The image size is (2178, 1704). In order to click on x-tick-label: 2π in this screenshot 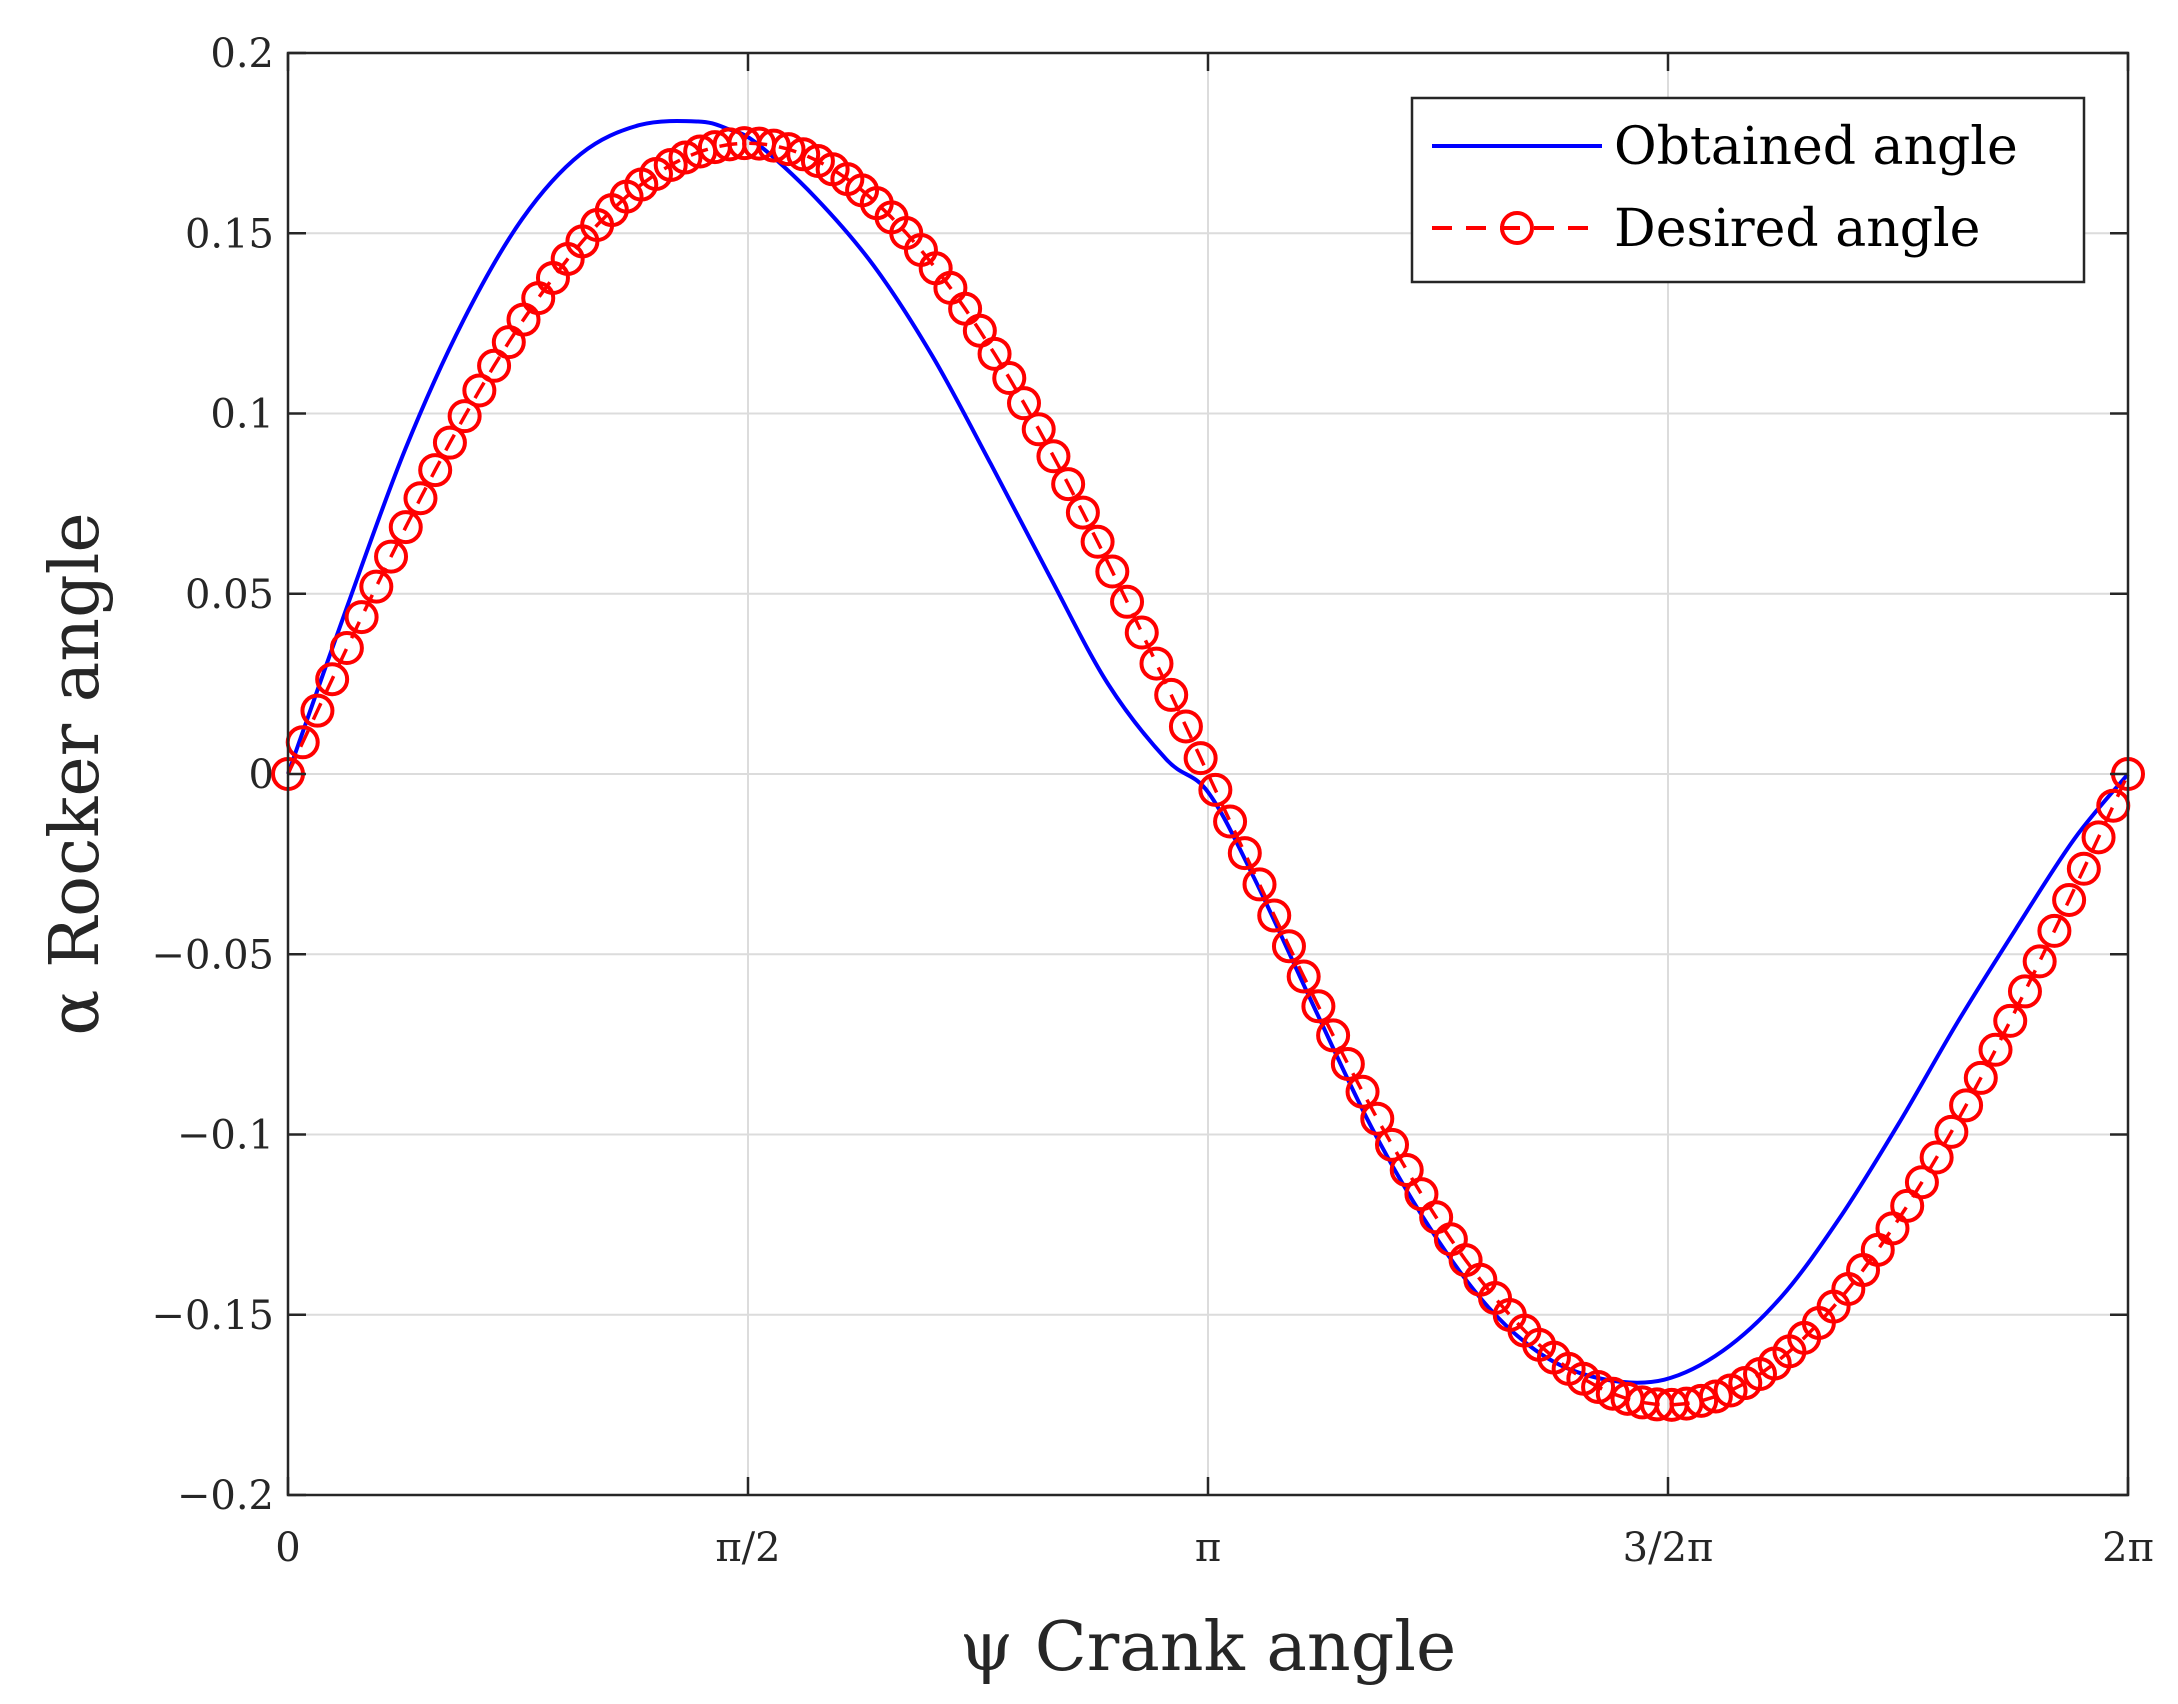, I will do `click(2128, 1548)`.